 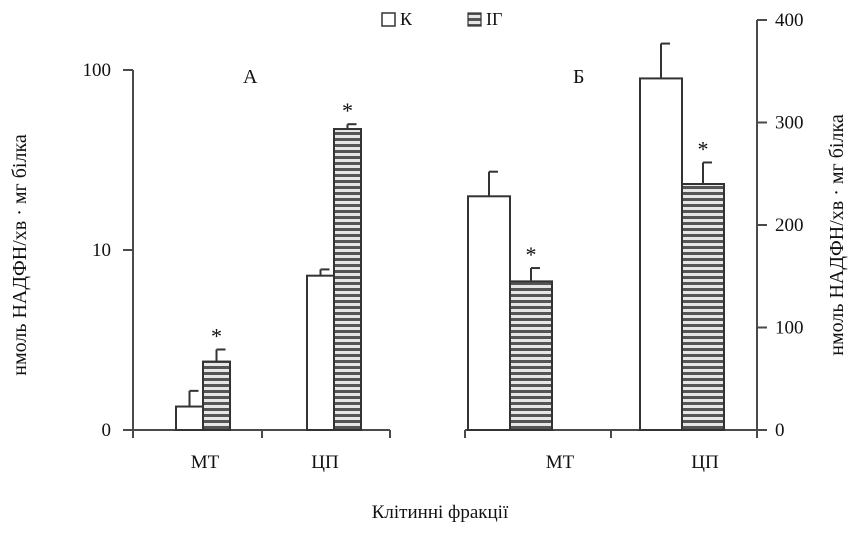 I want to click on panel-a-category-cp: ЦП, so click(x=325, y=462).